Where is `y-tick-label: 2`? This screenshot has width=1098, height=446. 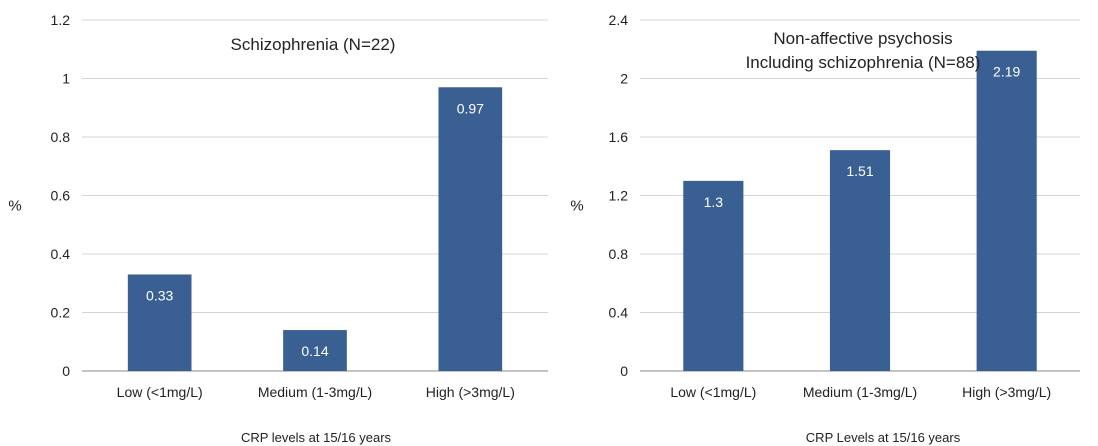
y-tick-label: 2 is located at coordinates (624, 79).